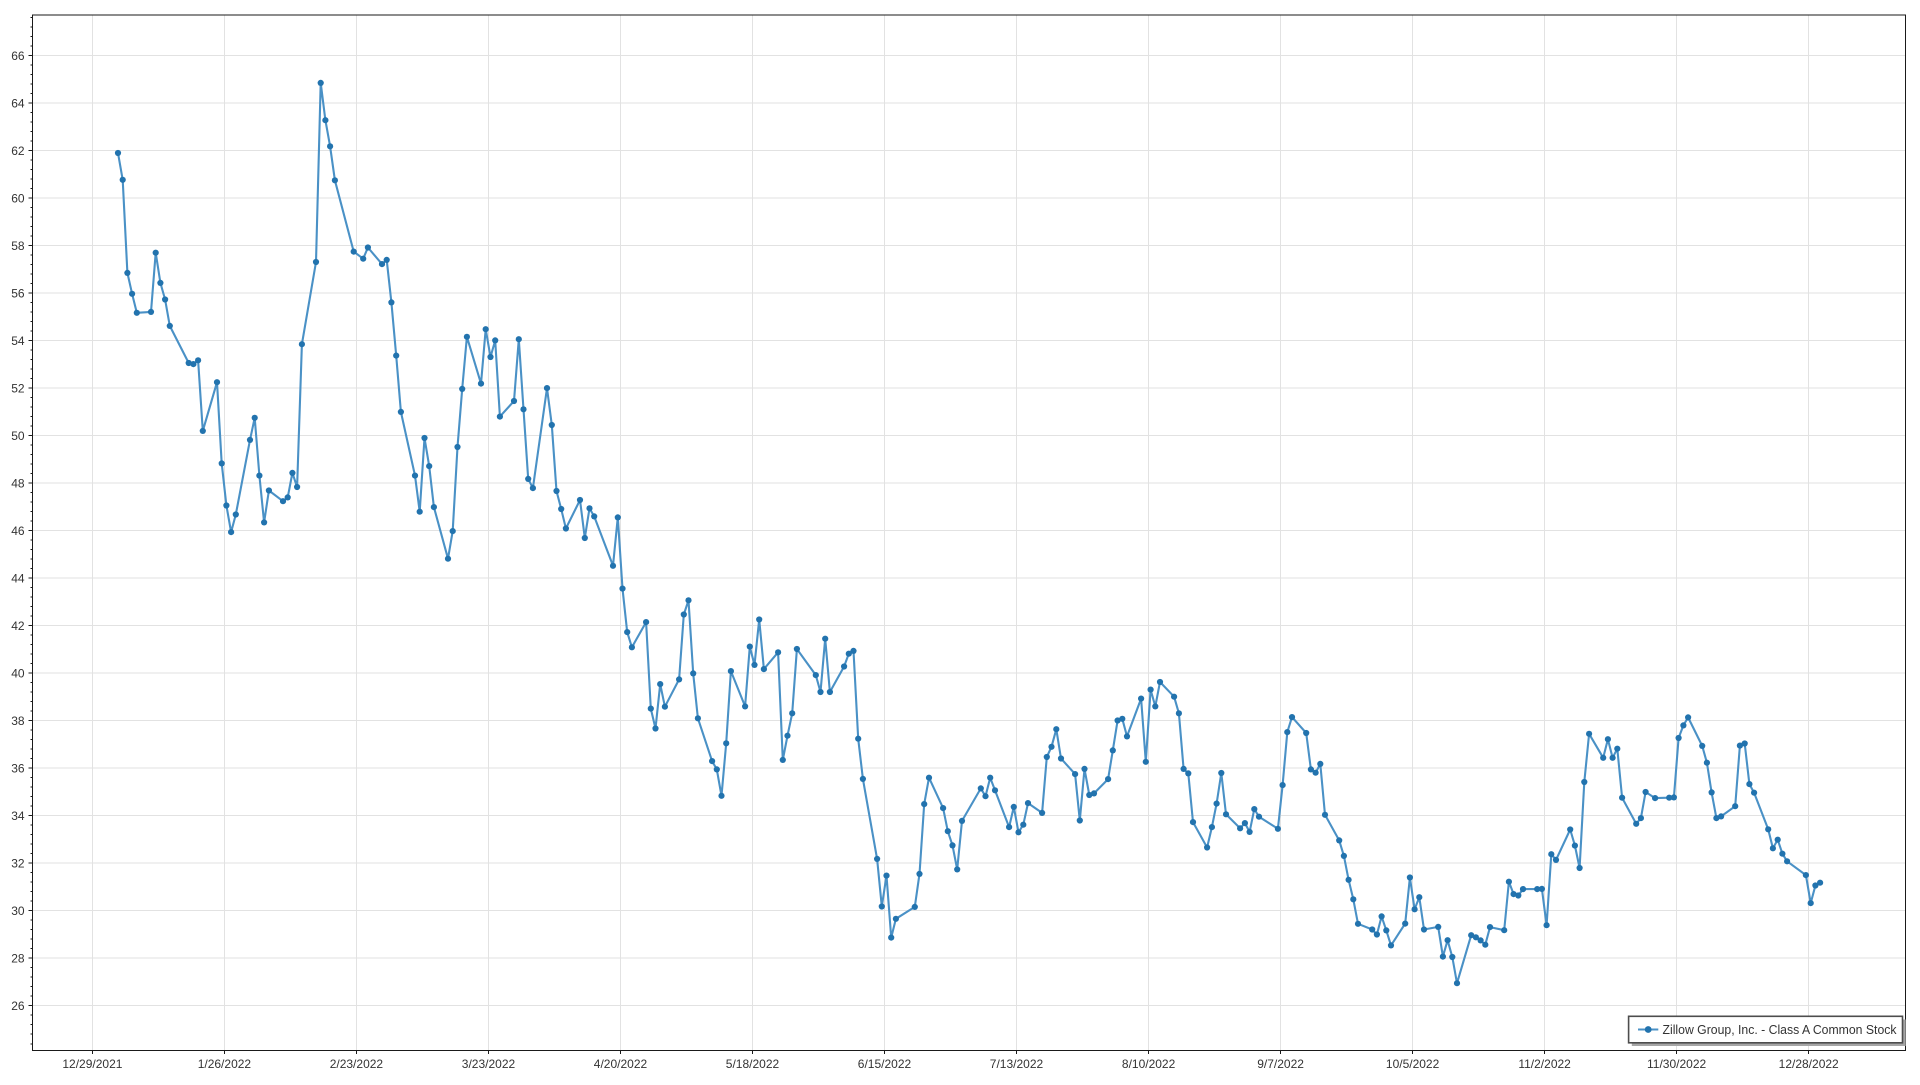 The width and height of the screenshot is (1920, 1085). What do you see at coordinates (489, 1064) in the screenshot?
I see `svg-text: 3/23/2022` at bounding box center [489, 1064].